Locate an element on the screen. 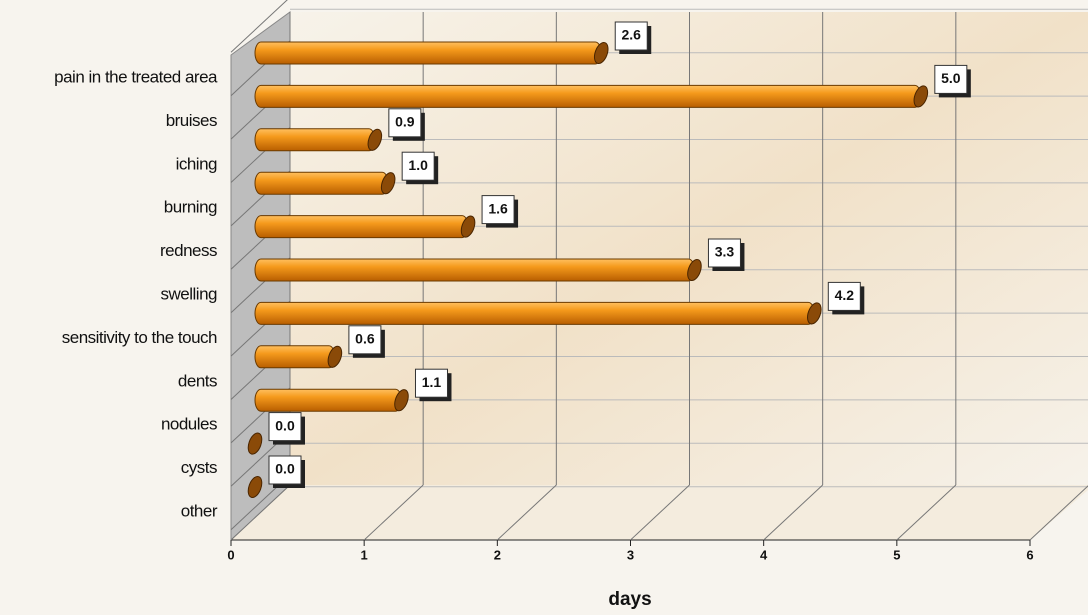 This screenshot has width=1088, height=615. y-tick-label: redness is located at coordinates (188, 250).